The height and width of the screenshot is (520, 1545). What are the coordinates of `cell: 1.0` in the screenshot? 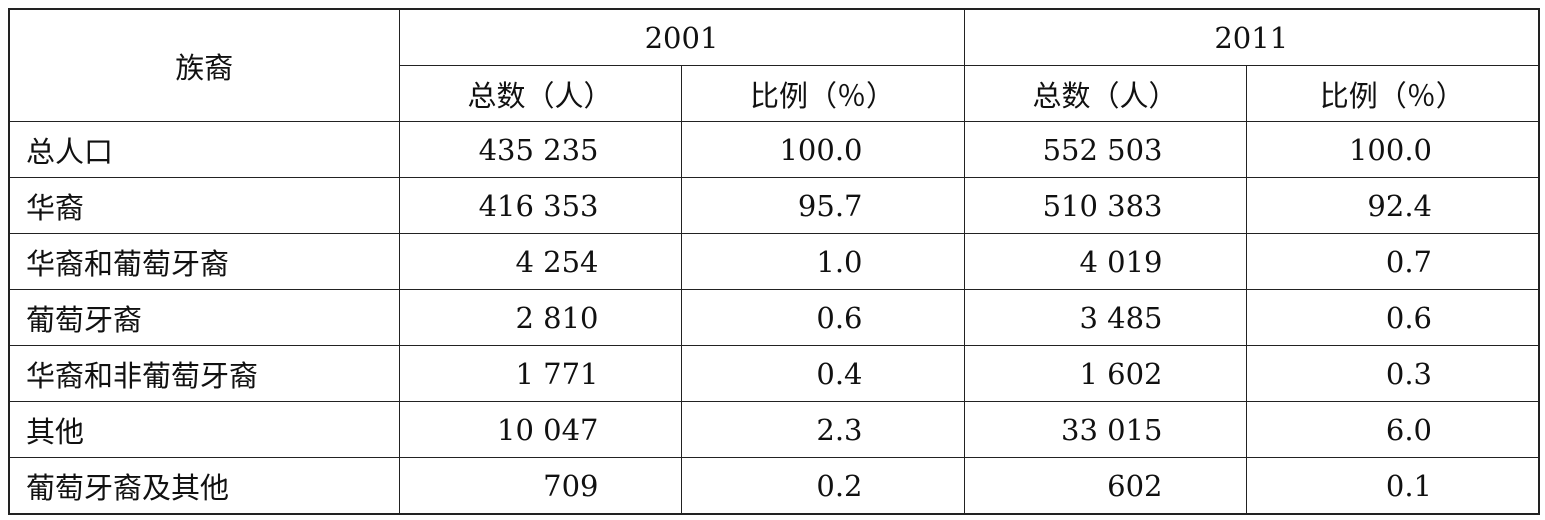 It's located at (822, 261).